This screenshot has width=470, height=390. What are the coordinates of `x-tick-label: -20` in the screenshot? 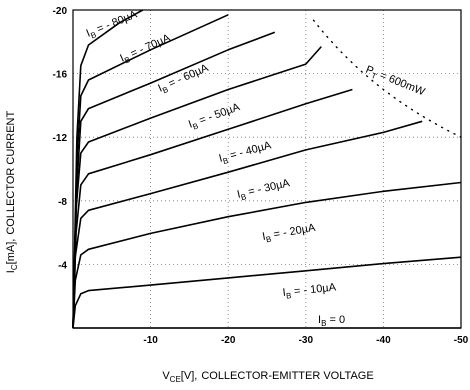 It's located at (228, 340).